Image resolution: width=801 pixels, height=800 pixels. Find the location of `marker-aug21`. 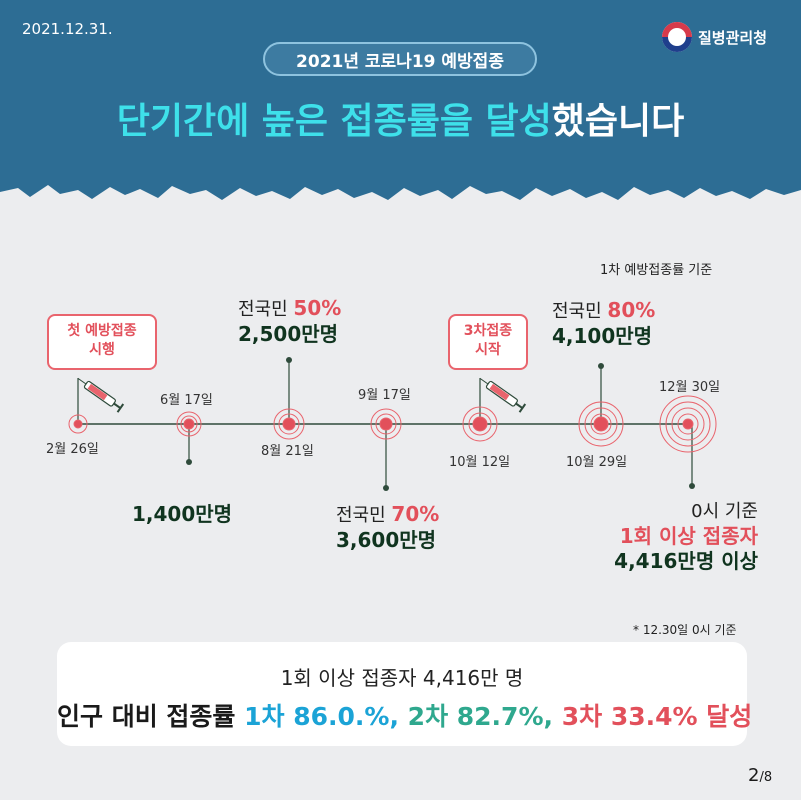

marker-aug21 is located at coordinates (289, 424).